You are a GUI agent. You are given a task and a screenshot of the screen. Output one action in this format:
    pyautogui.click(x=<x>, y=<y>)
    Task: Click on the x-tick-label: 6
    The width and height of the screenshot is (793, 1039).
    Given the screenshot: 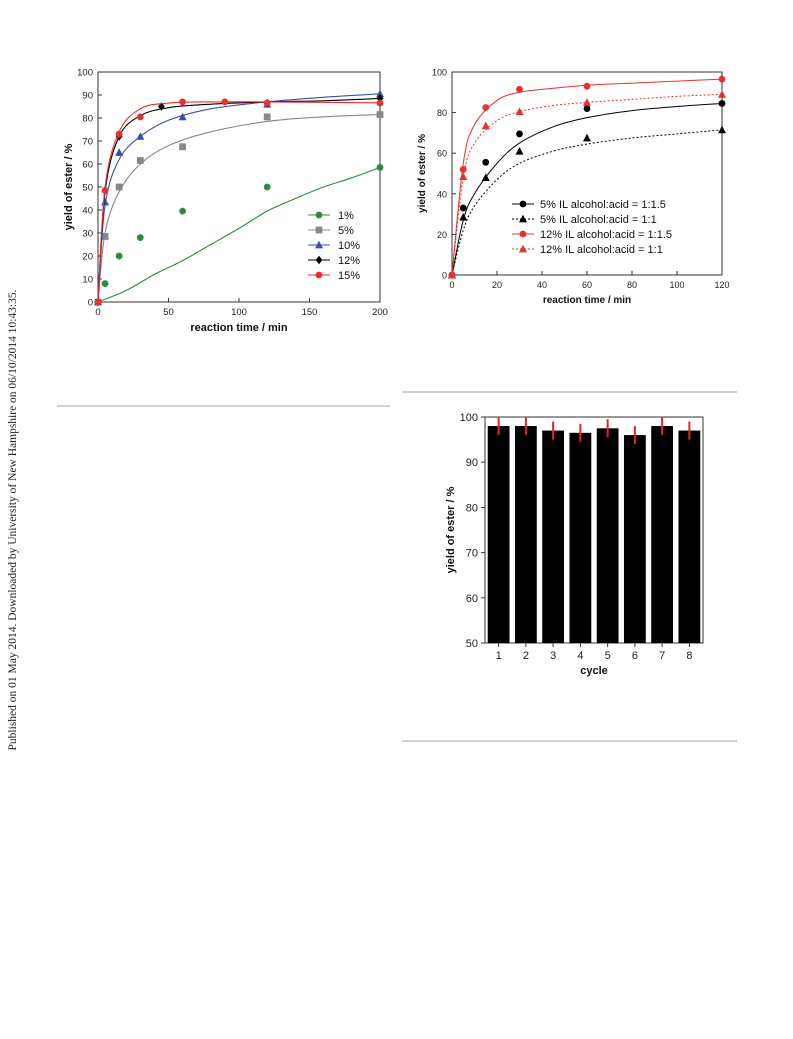 What is the action you would take?
    pyautogui.click(x=635, y=656)
    